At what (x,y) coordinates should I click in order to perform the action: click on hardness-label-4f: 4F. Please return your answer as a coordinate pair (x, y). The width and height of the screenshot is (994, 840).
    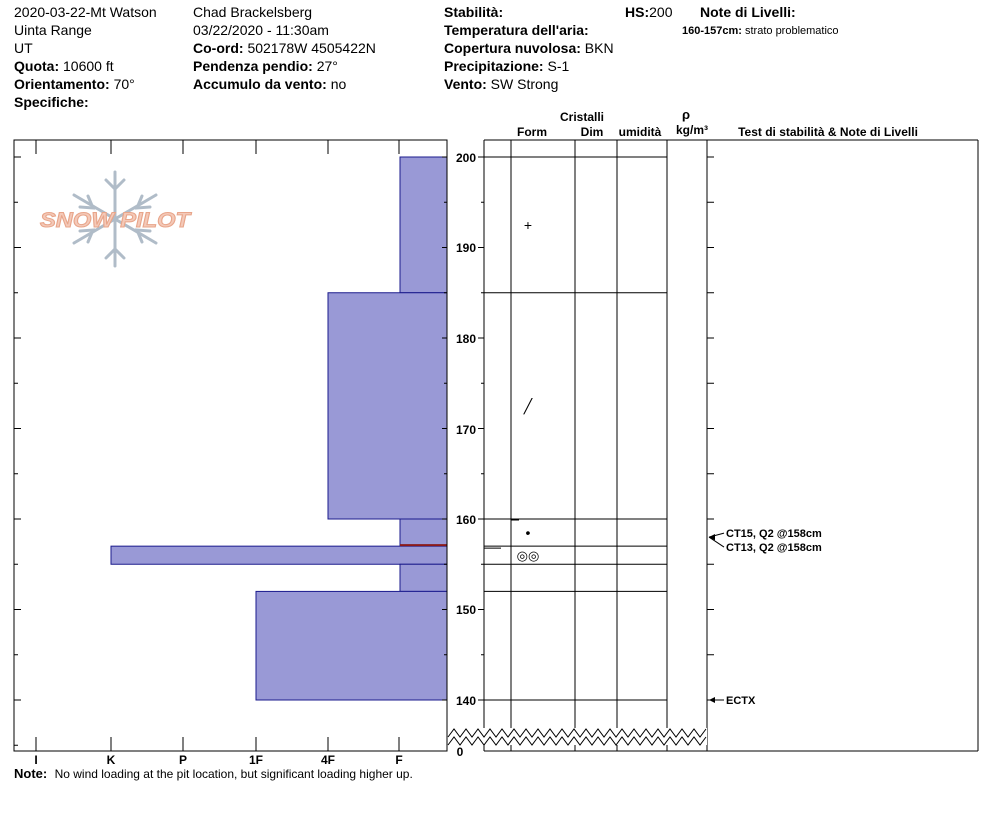
    Looking at the image, I should click on (328, 760).